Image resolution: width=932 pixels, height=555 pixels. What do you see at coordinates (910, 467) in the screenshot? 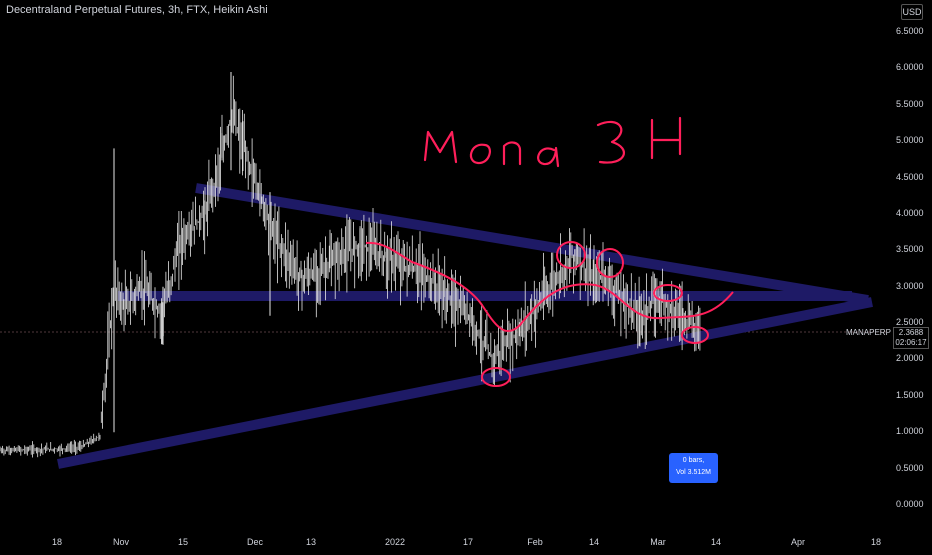
I see `price-tick: 0.5000` at bounding box center [910, 467].